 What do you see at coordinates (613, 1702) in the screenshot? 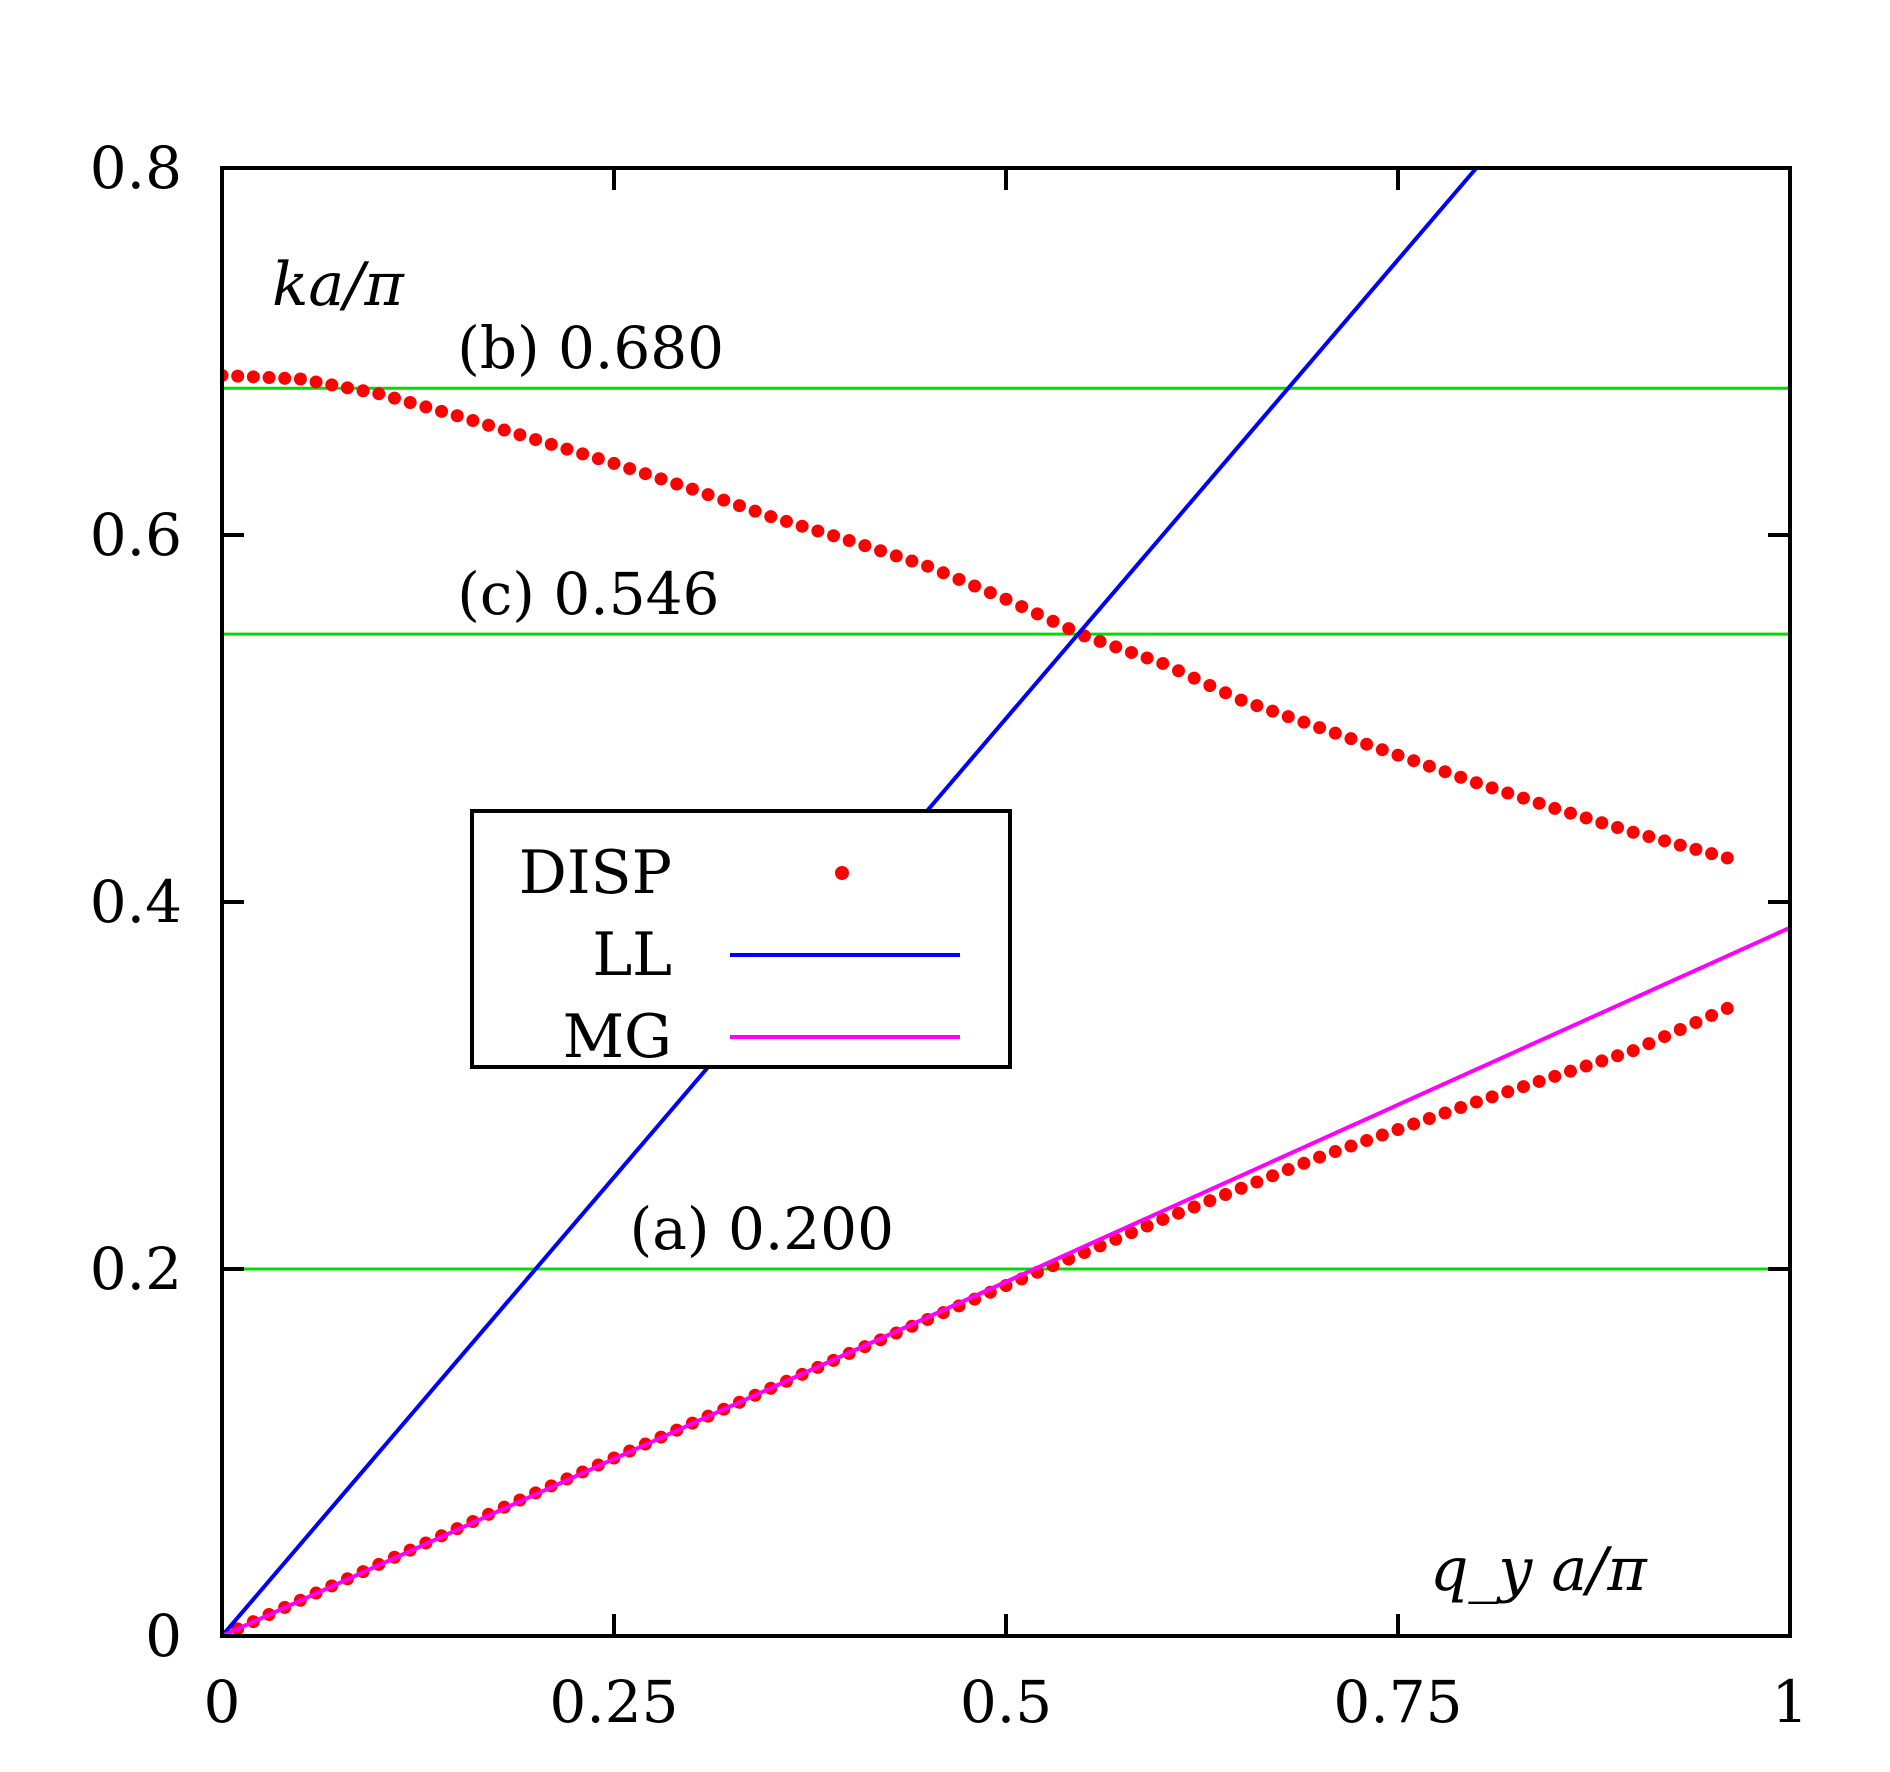
I see `x-tick-label: 0.25` at bounding box center [613, 1702].